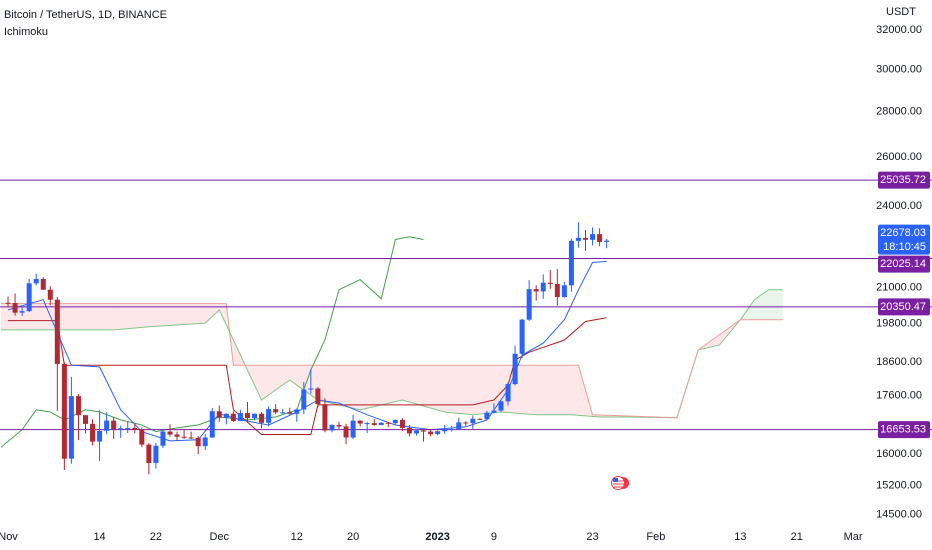  What do you see at coordinates (494, 537) in the screenshot?
I see `x-tick-label: 9` at bounding box center [494, 537].